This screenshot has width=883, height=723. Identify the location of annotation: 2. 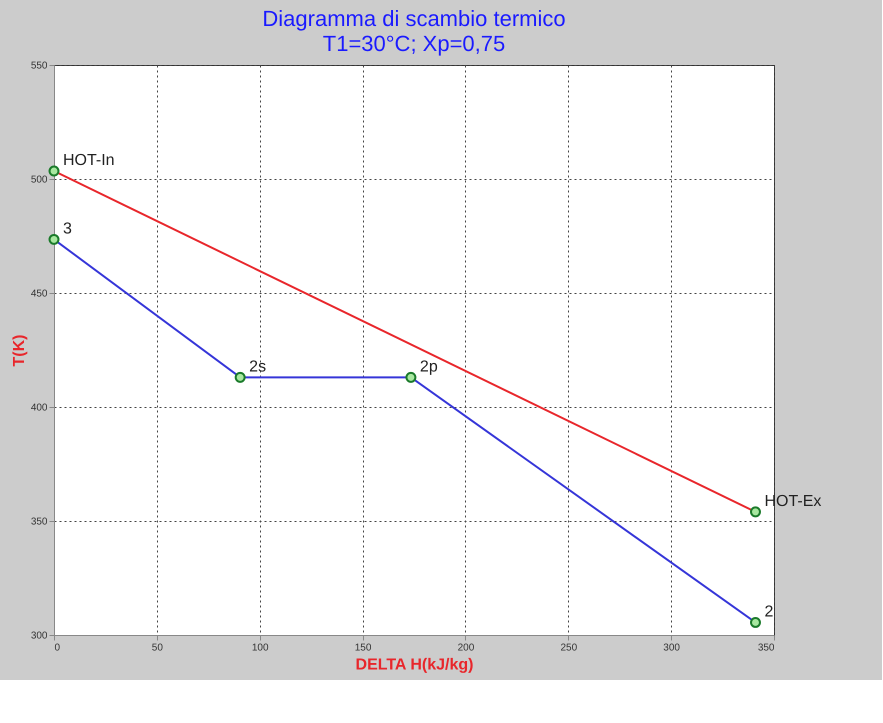
(769, 611).